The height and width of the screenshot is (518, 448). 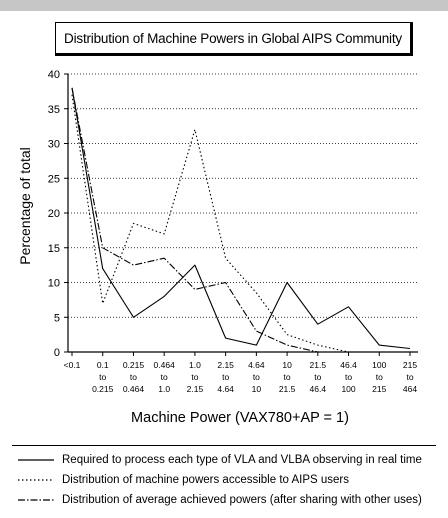 I want to click on x-tick-label: 215 to 464, so click(x=410, y=377).